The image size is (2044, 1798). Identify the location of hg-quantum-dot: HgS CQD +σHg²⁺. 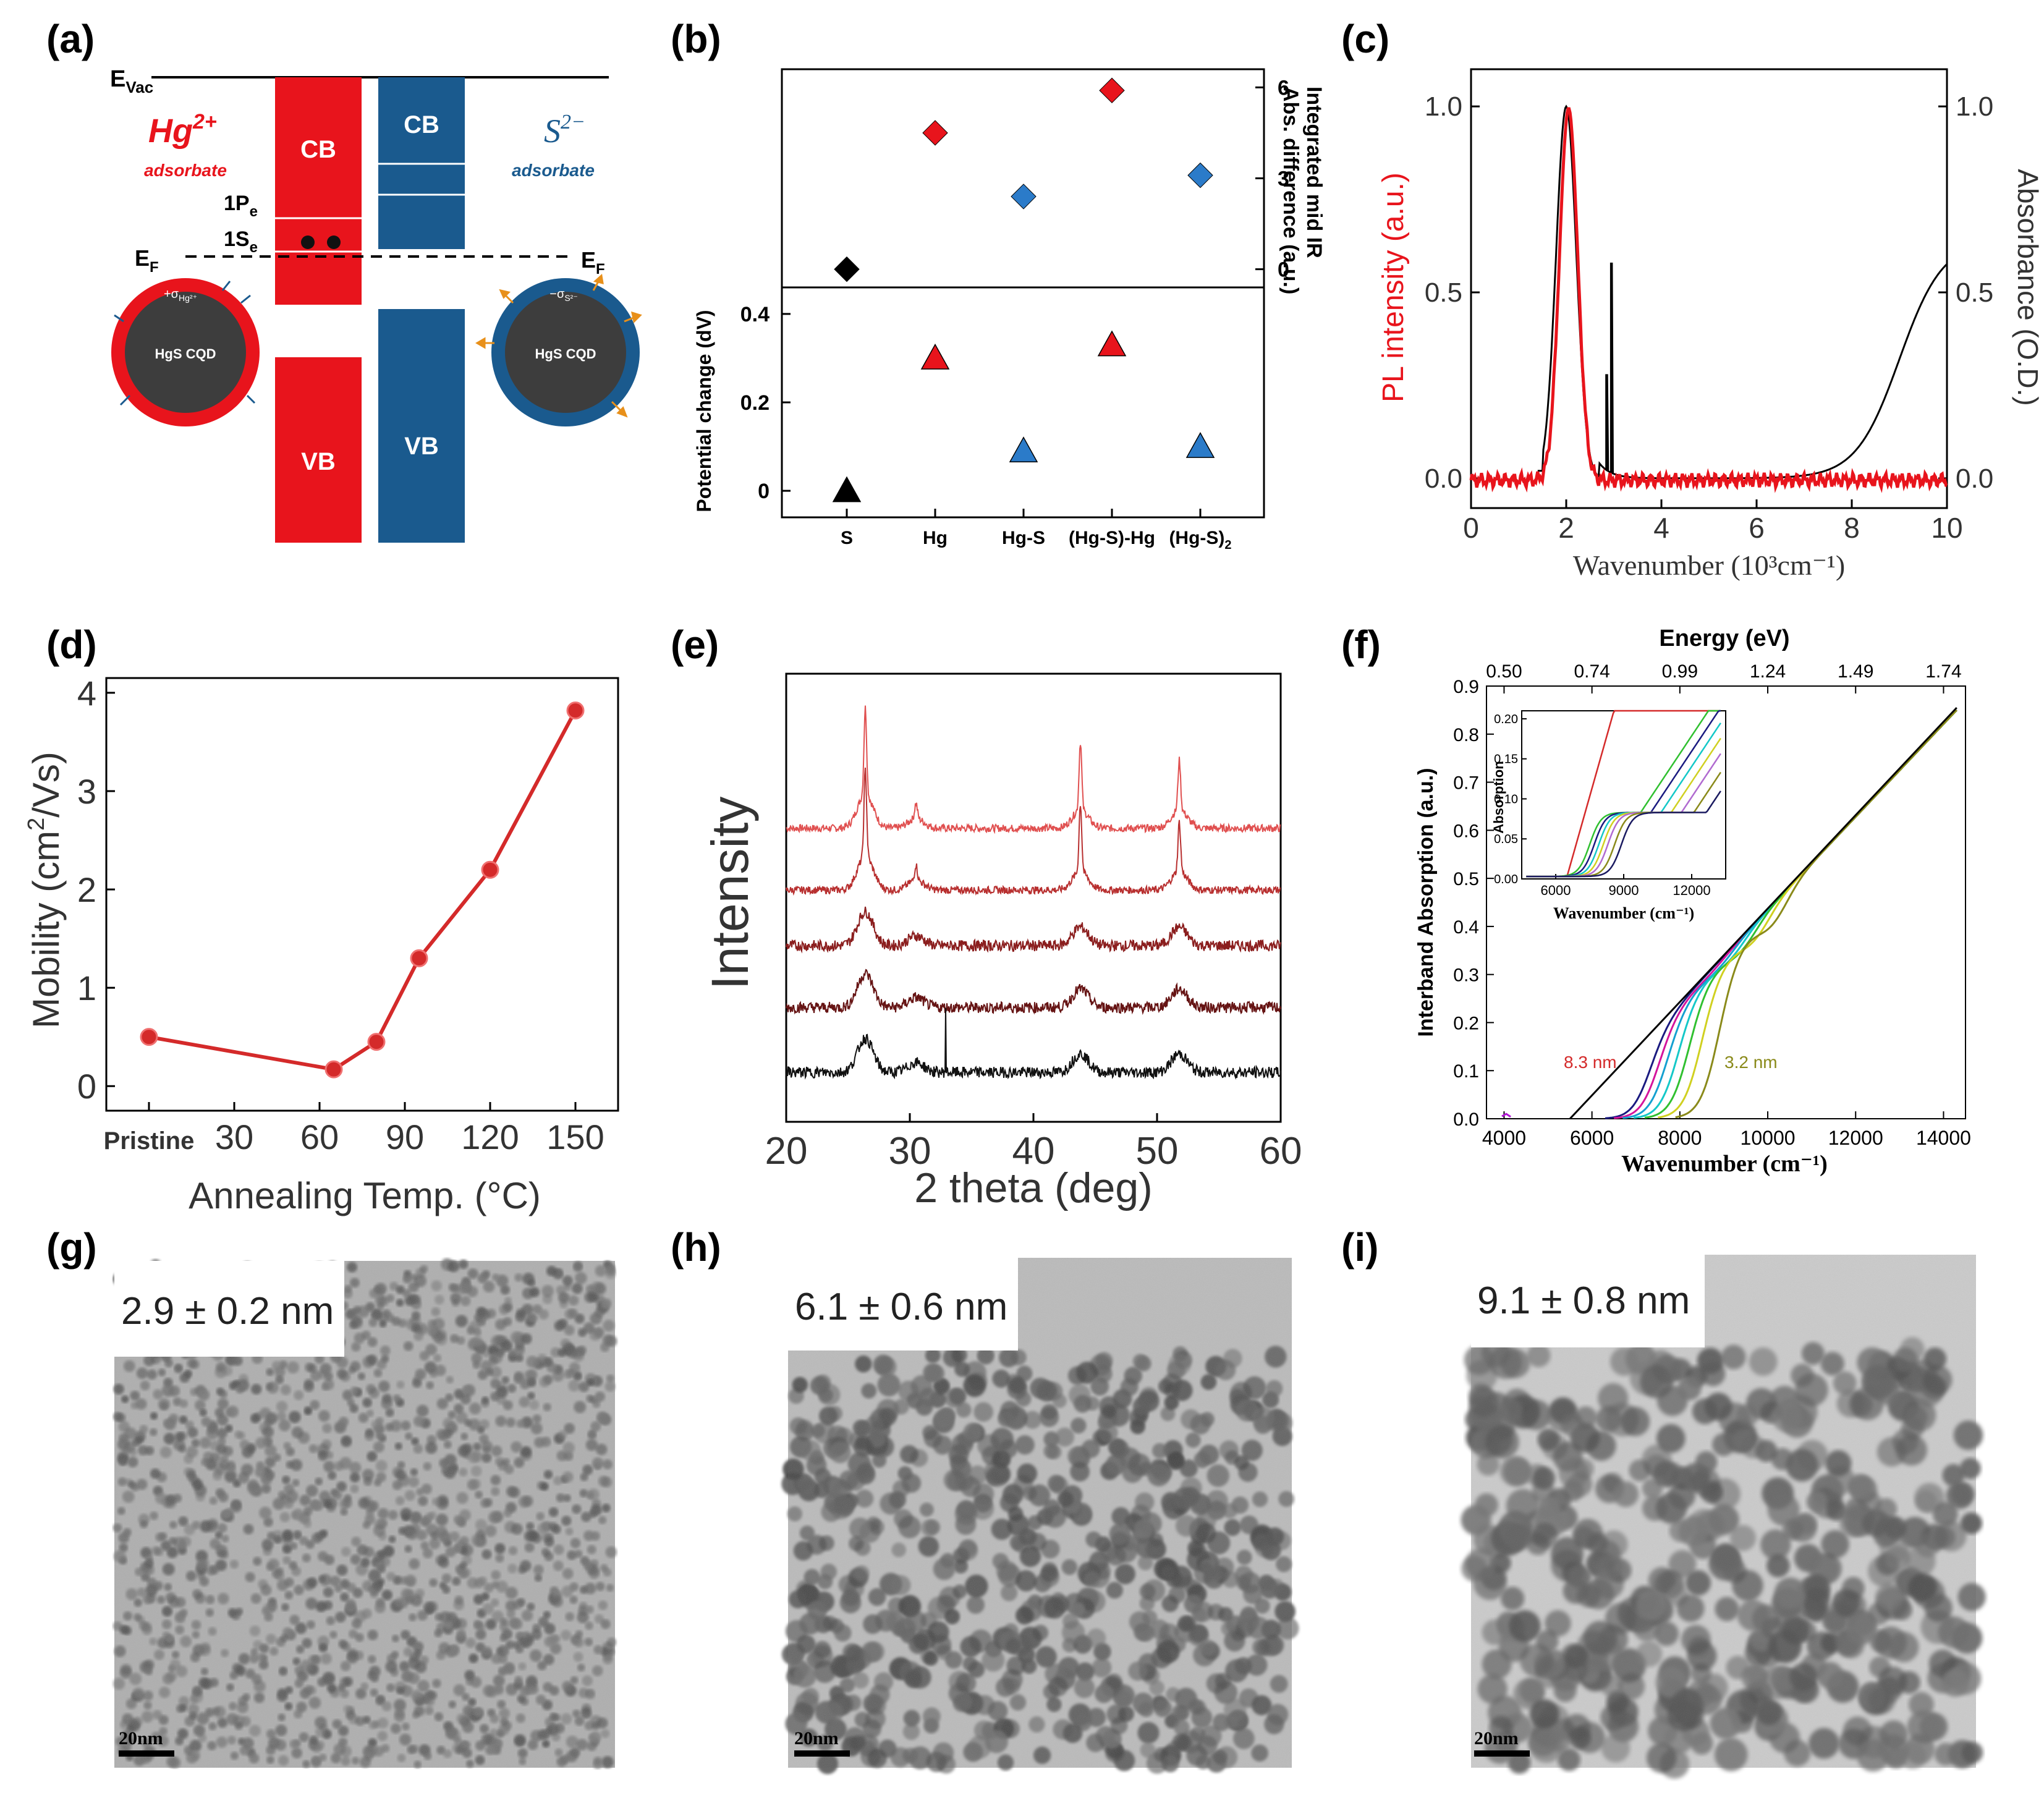
(185, 352).